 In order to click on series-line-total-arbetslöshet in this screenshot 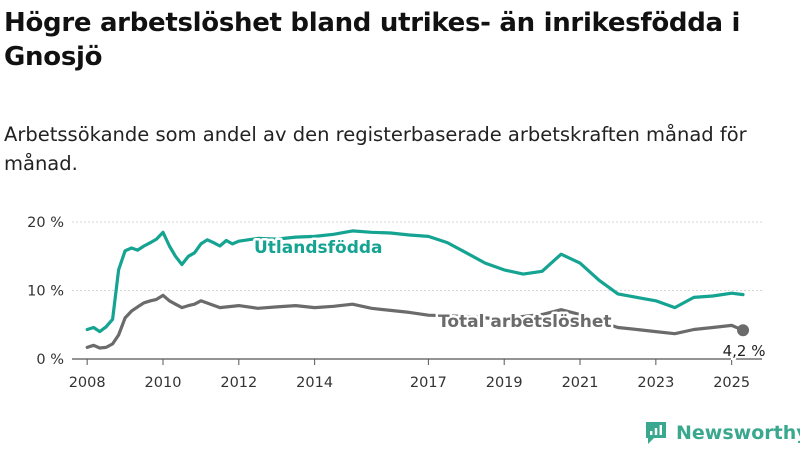, I will do `click(415, 321)`.